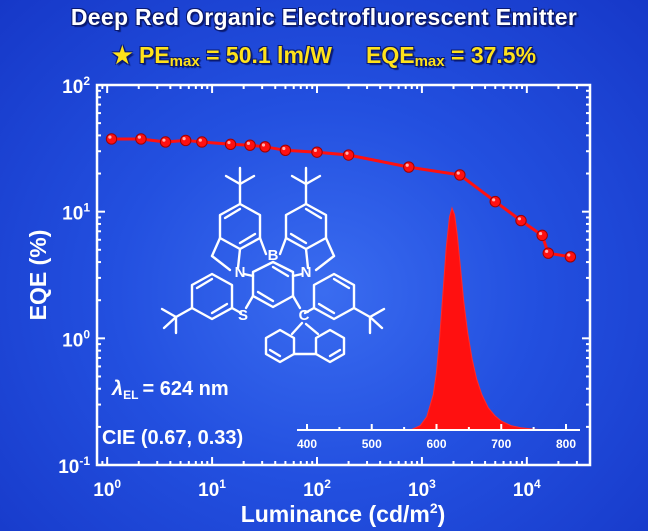  Describe the element at coordinates (501, 444) in the screenshot. I see `inset-tick-label: 700` at that location.